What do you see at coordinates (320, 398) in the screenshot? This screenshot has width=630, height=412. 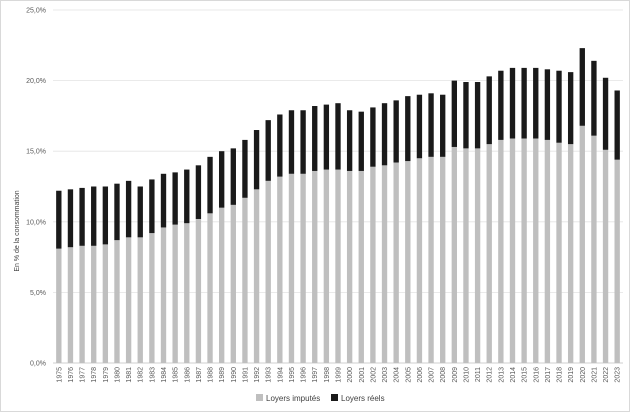 I see `legend: Loyers imputés Loyers réels` at bounding box center [320, 398].